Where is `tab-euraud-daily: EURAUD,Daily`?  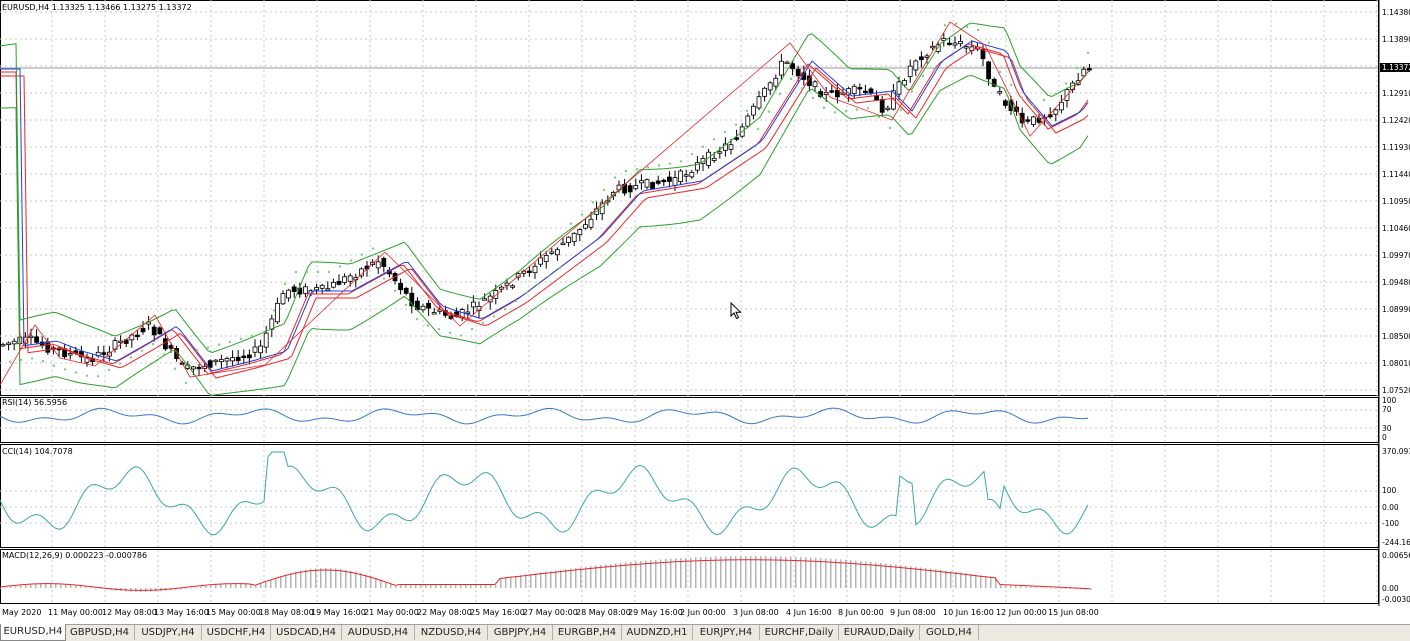 tab-euraud-daily: EURAUD,Daily is located at coordinates (879, 632).